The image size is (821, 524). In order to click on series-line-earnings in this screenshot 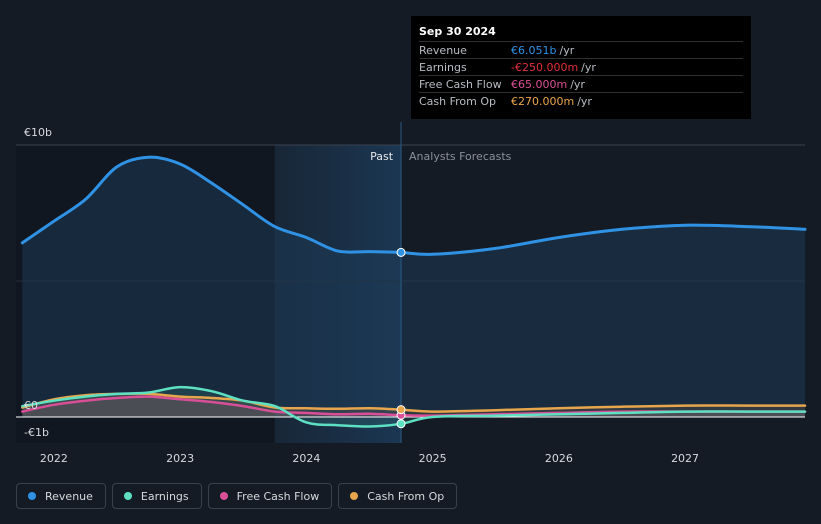, I will do `click(414, 406)`.